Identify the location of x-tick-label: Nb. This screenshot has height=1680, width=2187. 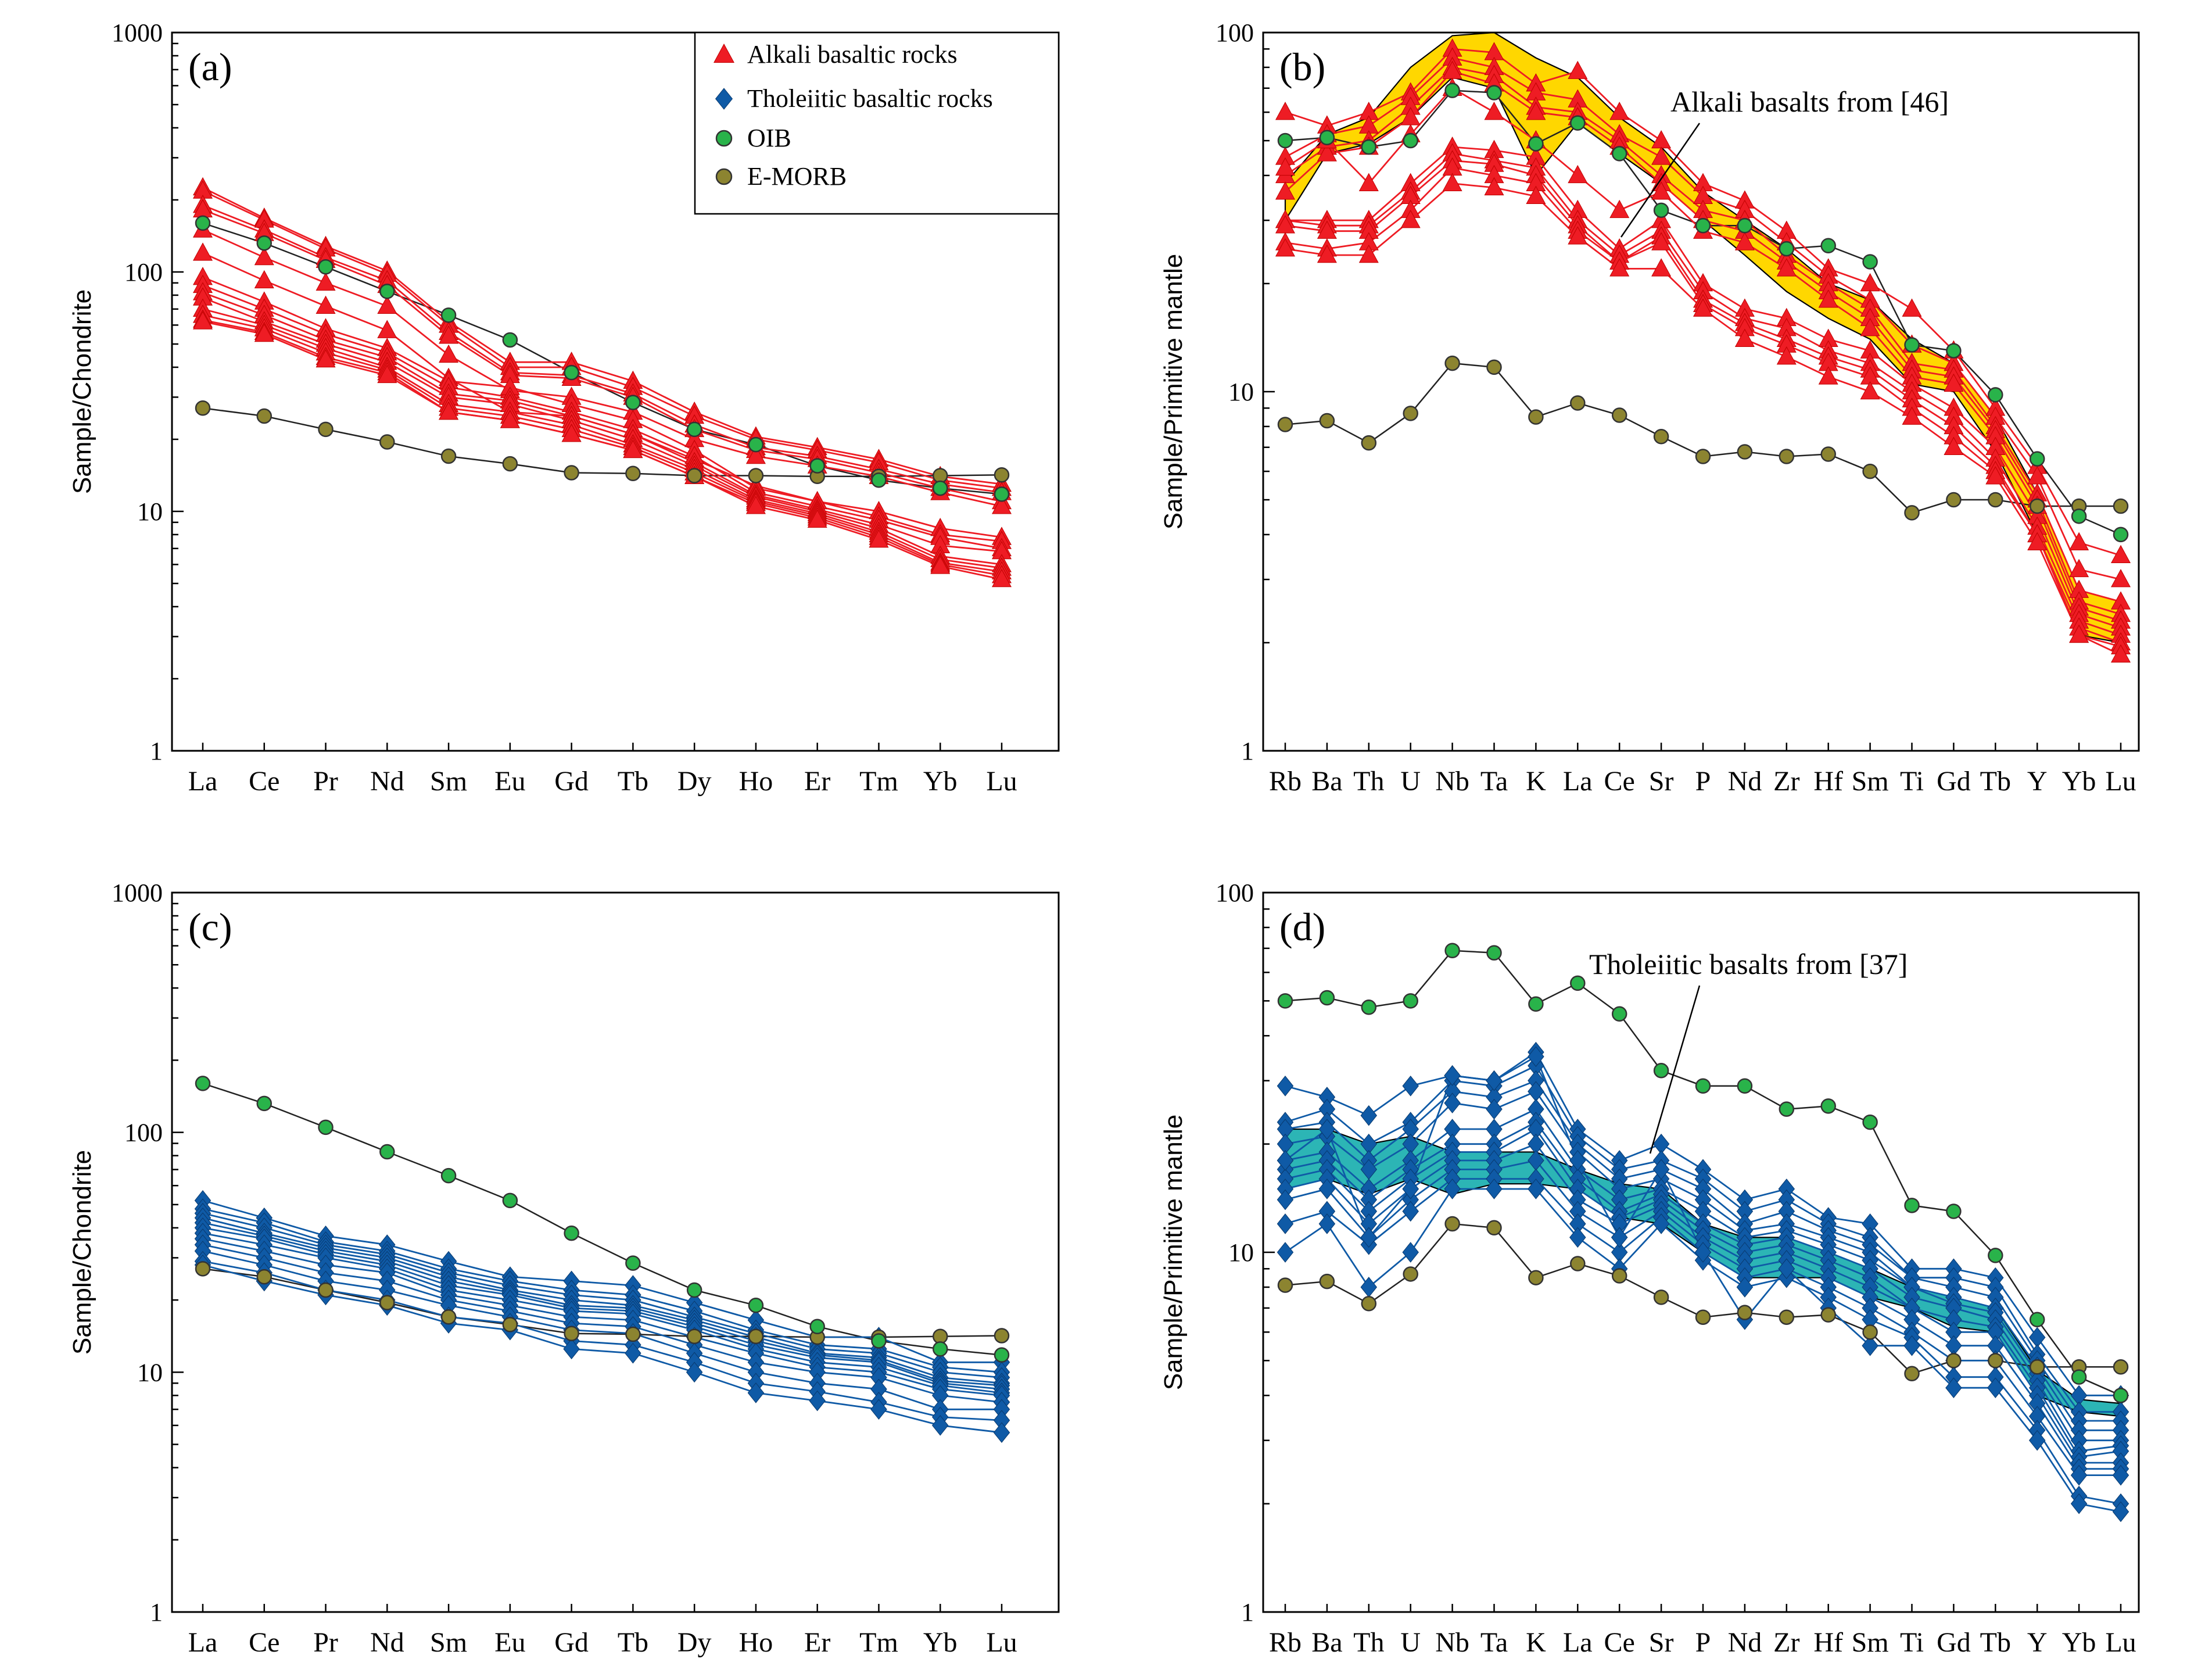
(1452, 1642).